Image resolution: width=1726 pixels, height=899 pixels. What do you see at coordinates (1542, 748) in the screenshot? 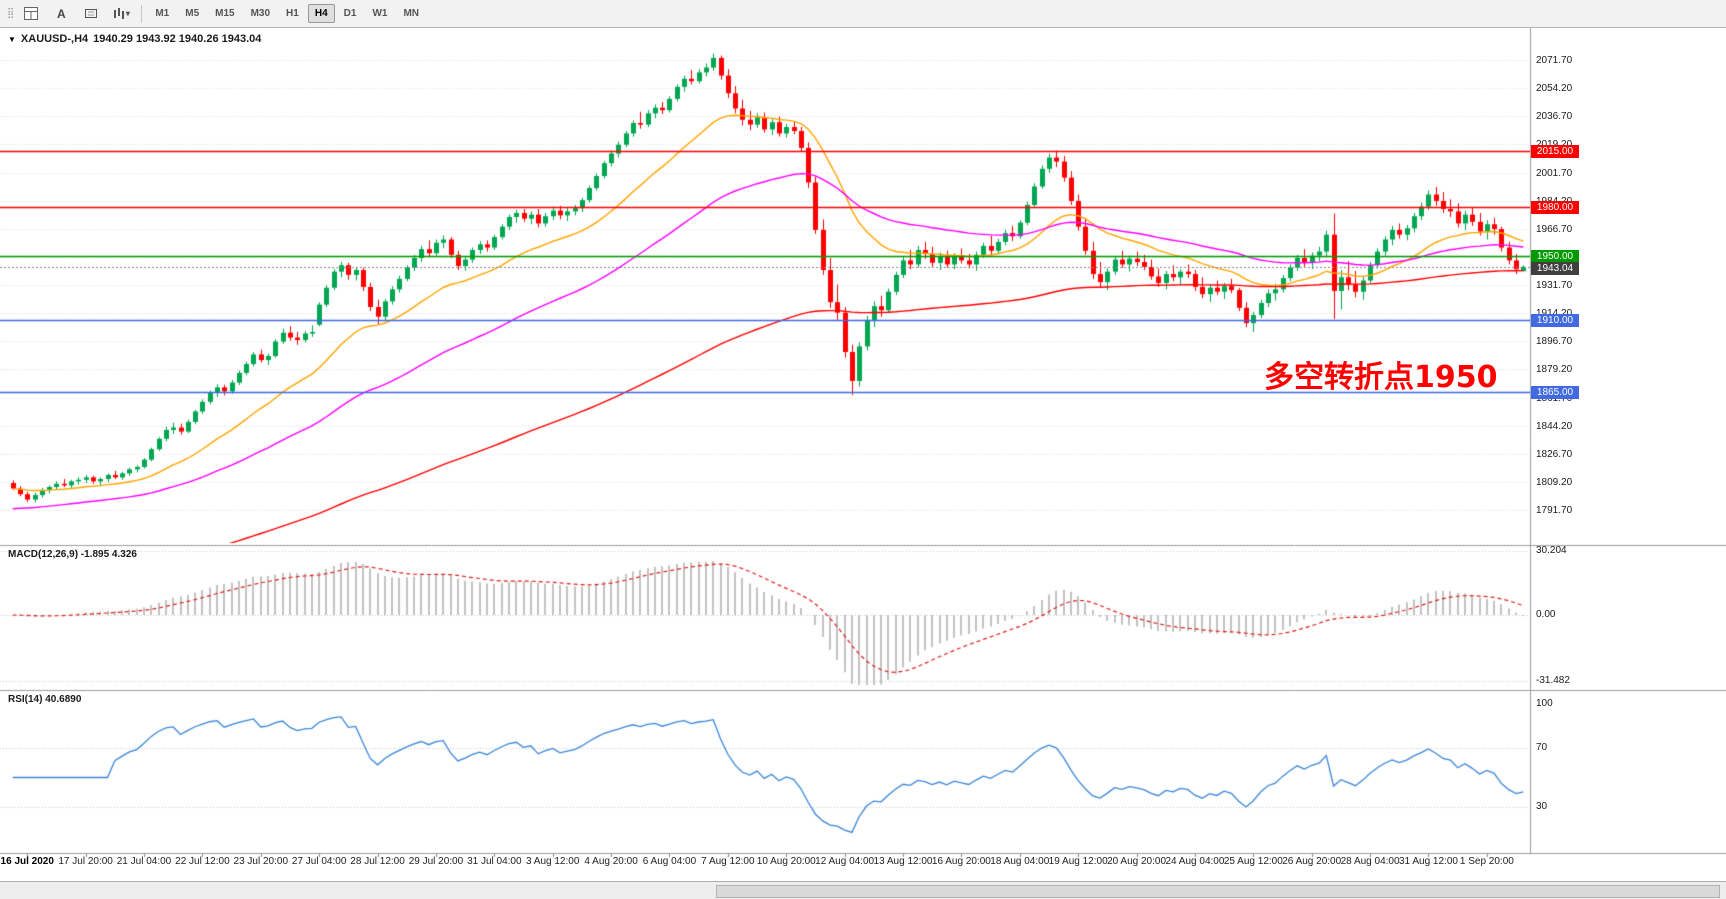
I see `rsi-axis-label: 70` at bounding box center [1542, 748].